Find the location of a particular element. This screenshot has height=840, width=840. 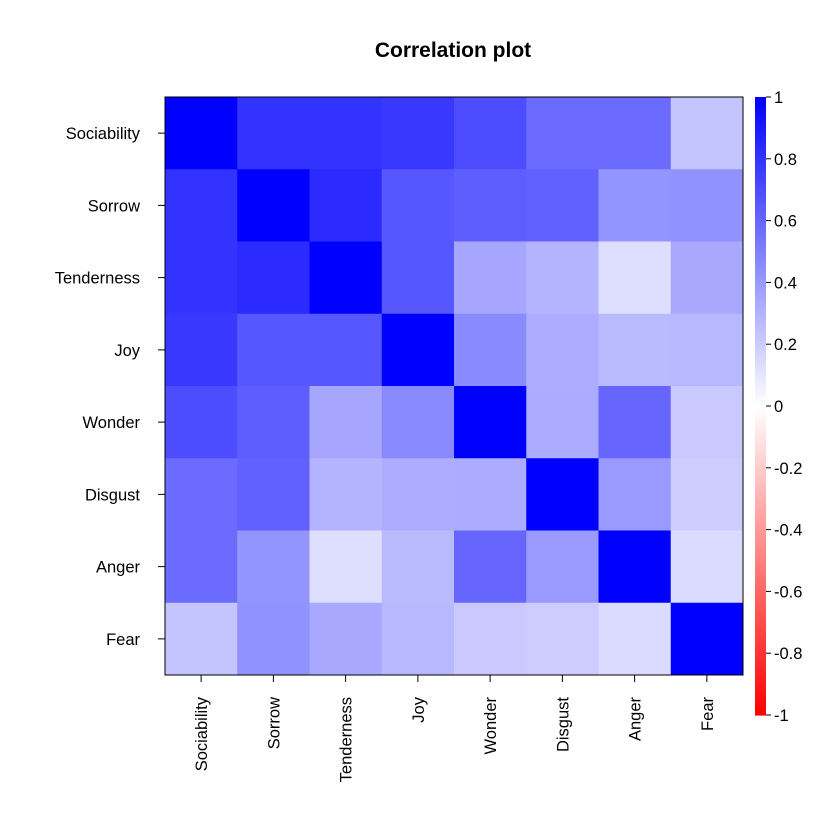

x-tick-label: Joy is located at coordinates (419, 709).